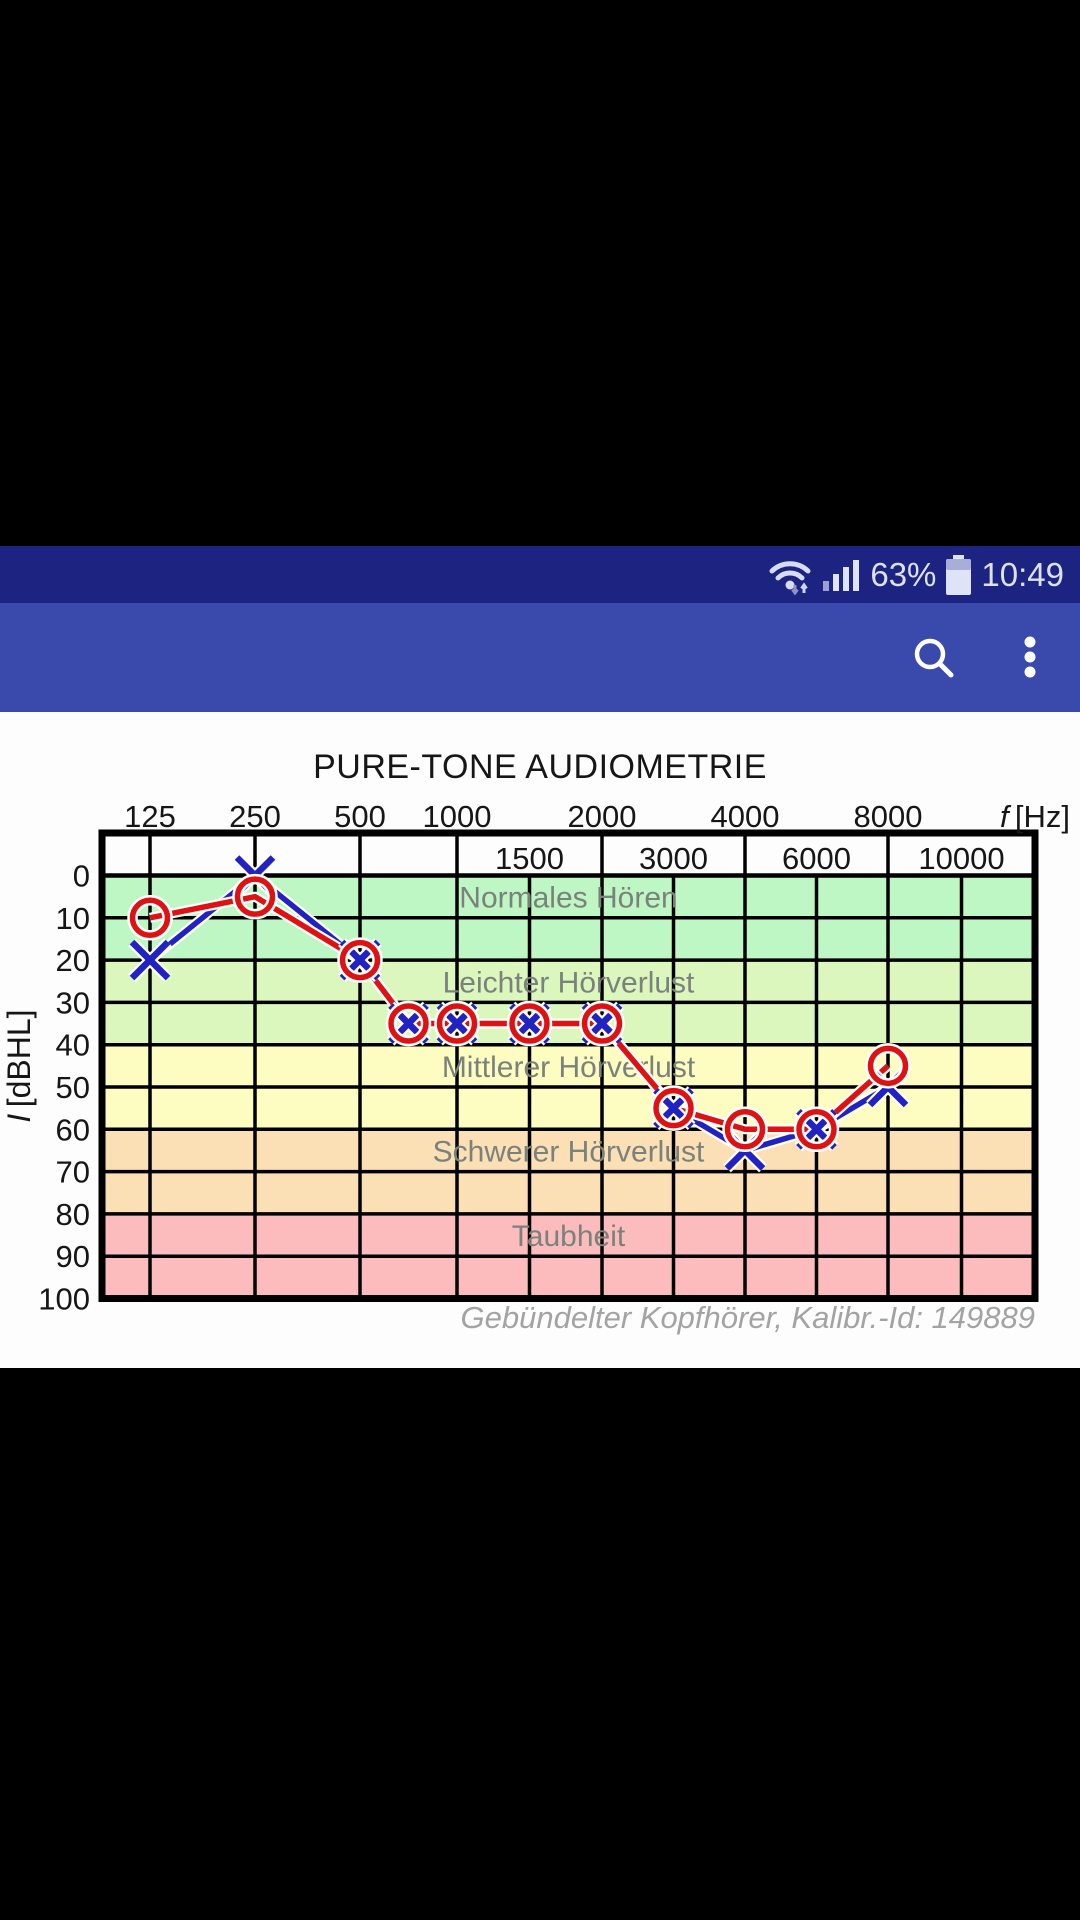 Image resolution: width=1080 pixels, height=1920 pixels. Describe the element at coordinates (841, 575) in the screenshot. I see `signal-strength-icon` at that location.